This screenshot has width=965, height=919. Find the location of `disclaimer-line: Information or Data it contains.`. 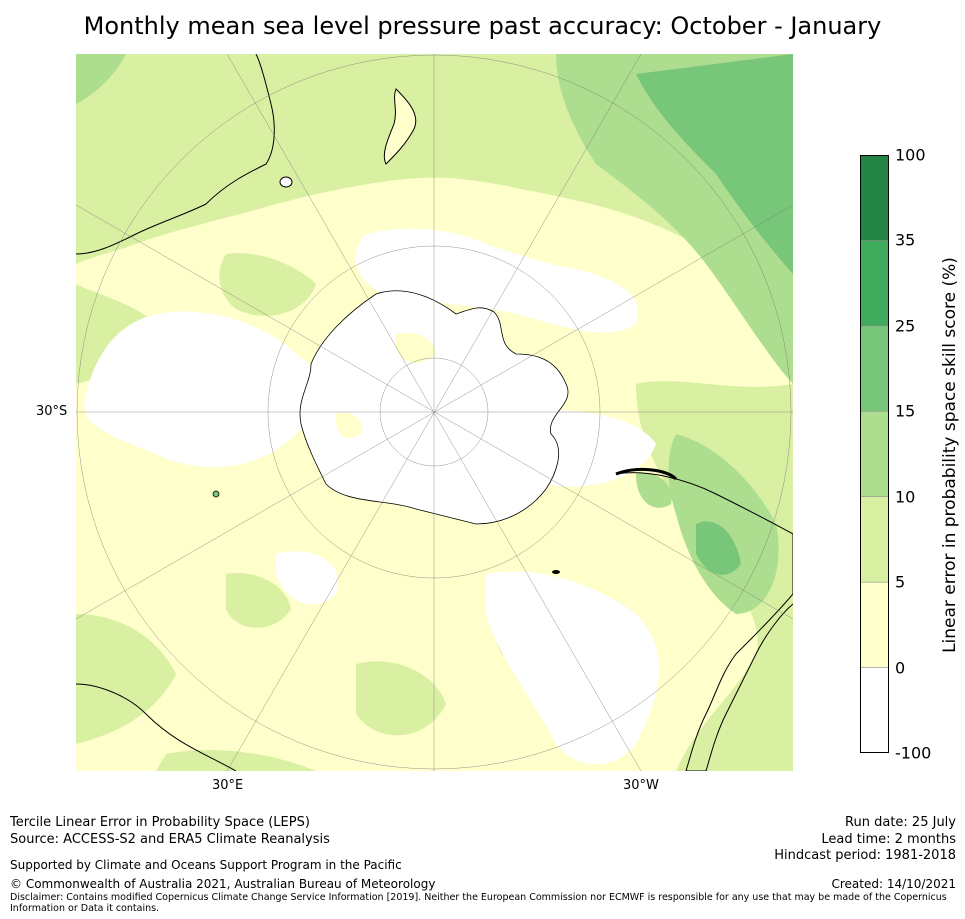

disclaimer-line: Information or Data it contains. is located at coordinates (85, 908).